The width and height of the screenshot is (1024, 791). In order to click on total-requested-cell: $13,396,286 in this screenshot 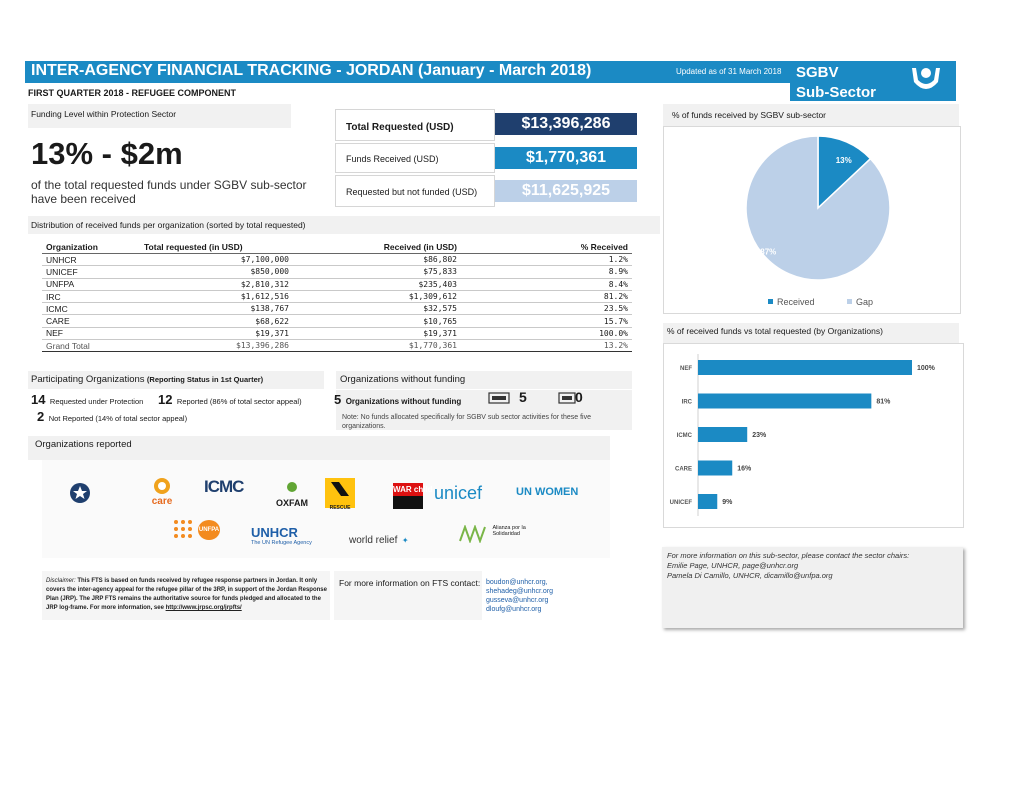, I will do `click(216, 346)`.